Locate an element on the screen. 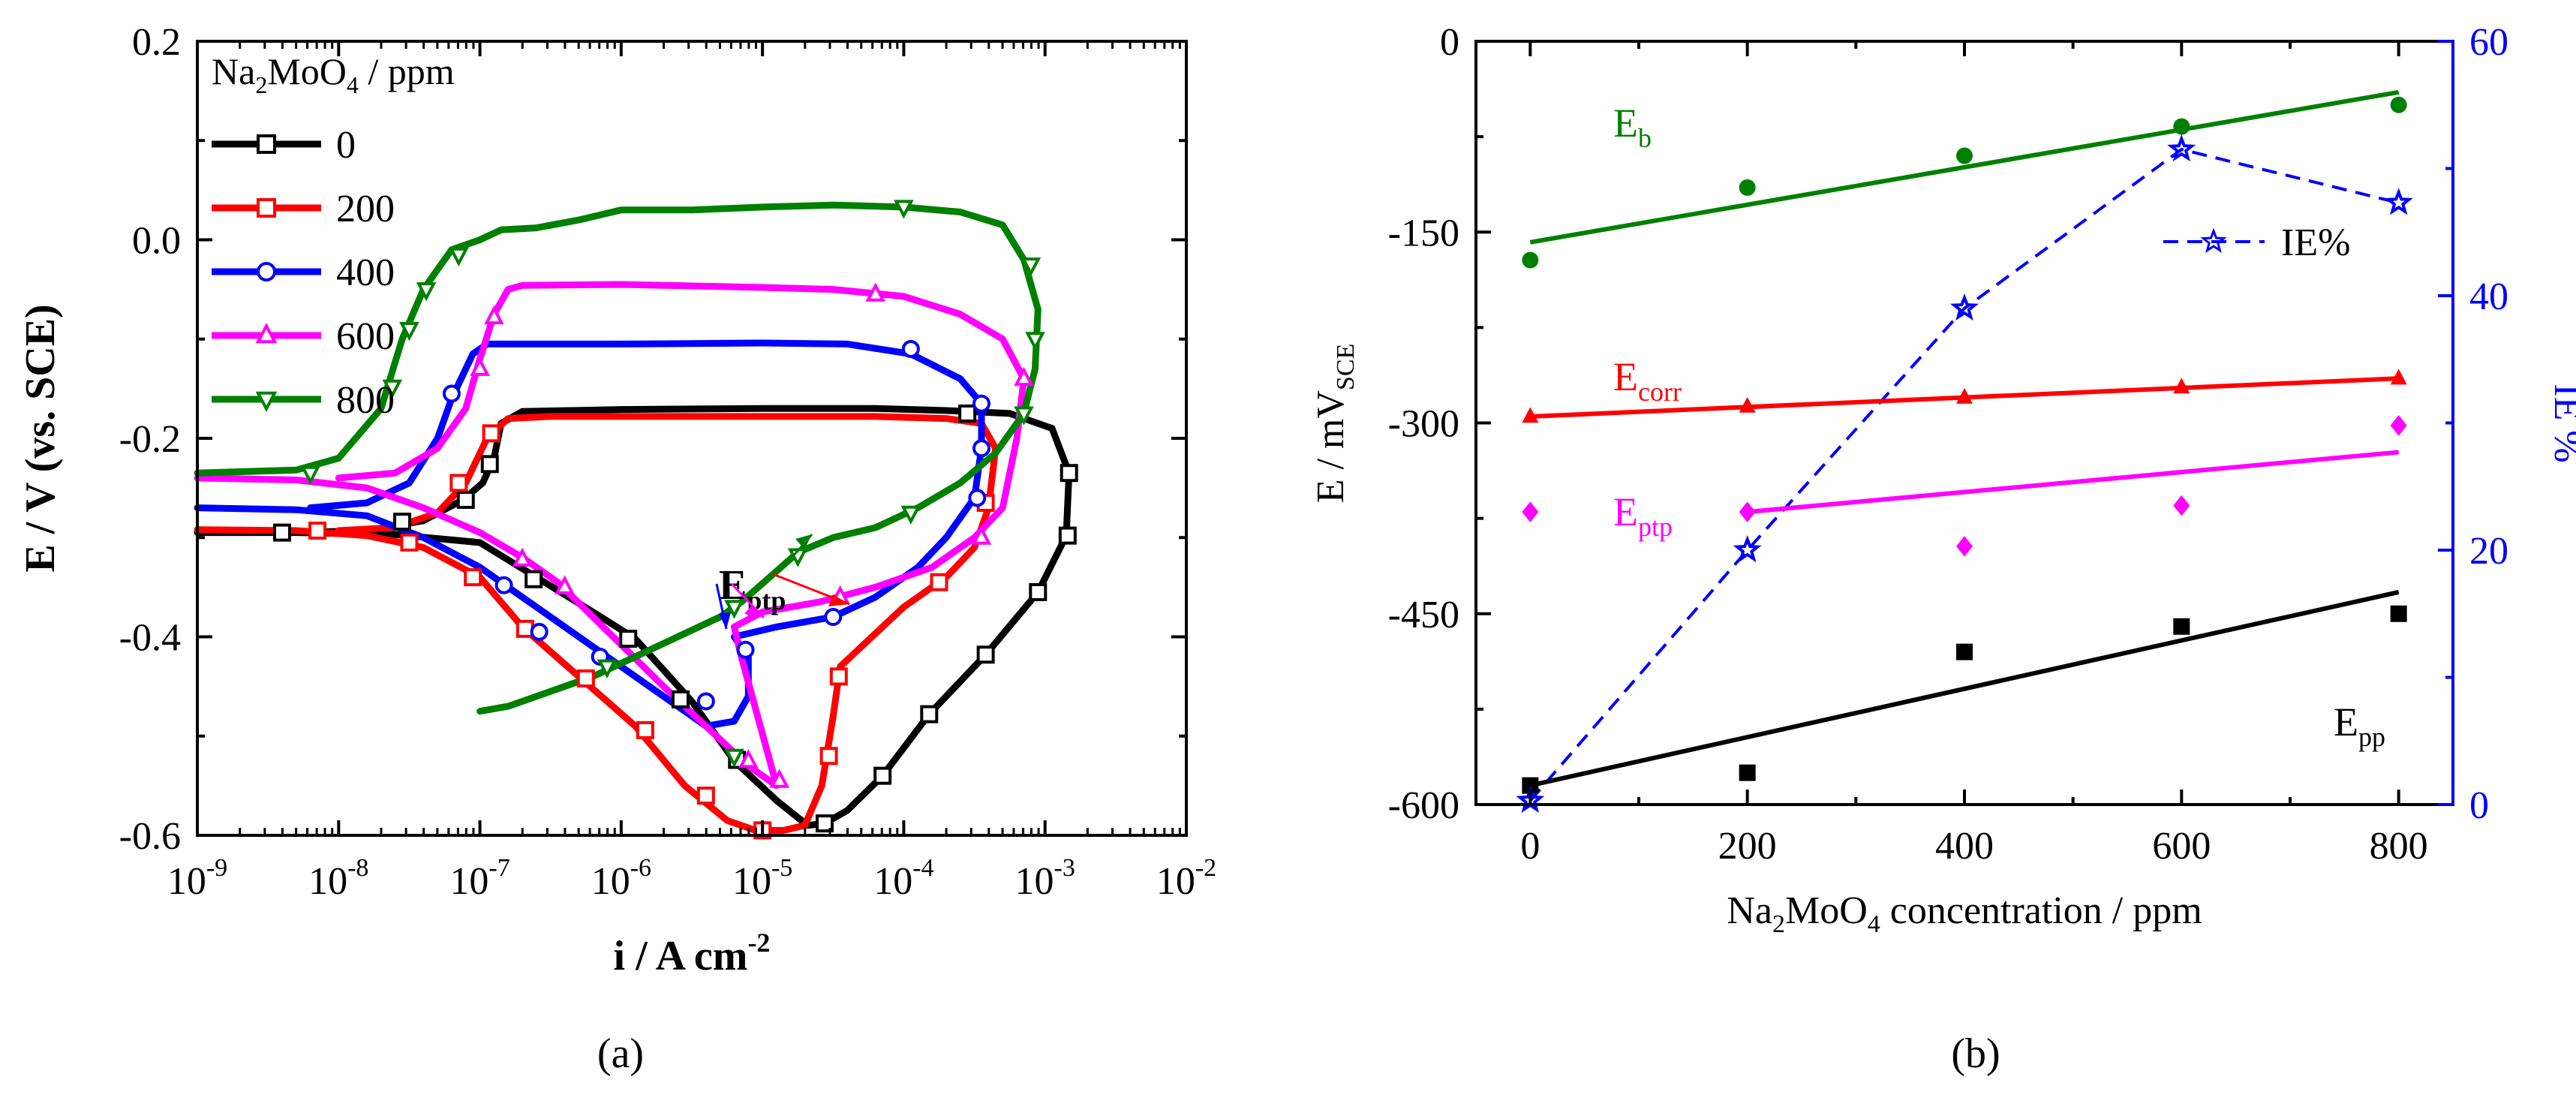 The height and width of the screenshot is (1098, 2576). a-xtick-label-exp: -9 is located at coordinates (216, 868).